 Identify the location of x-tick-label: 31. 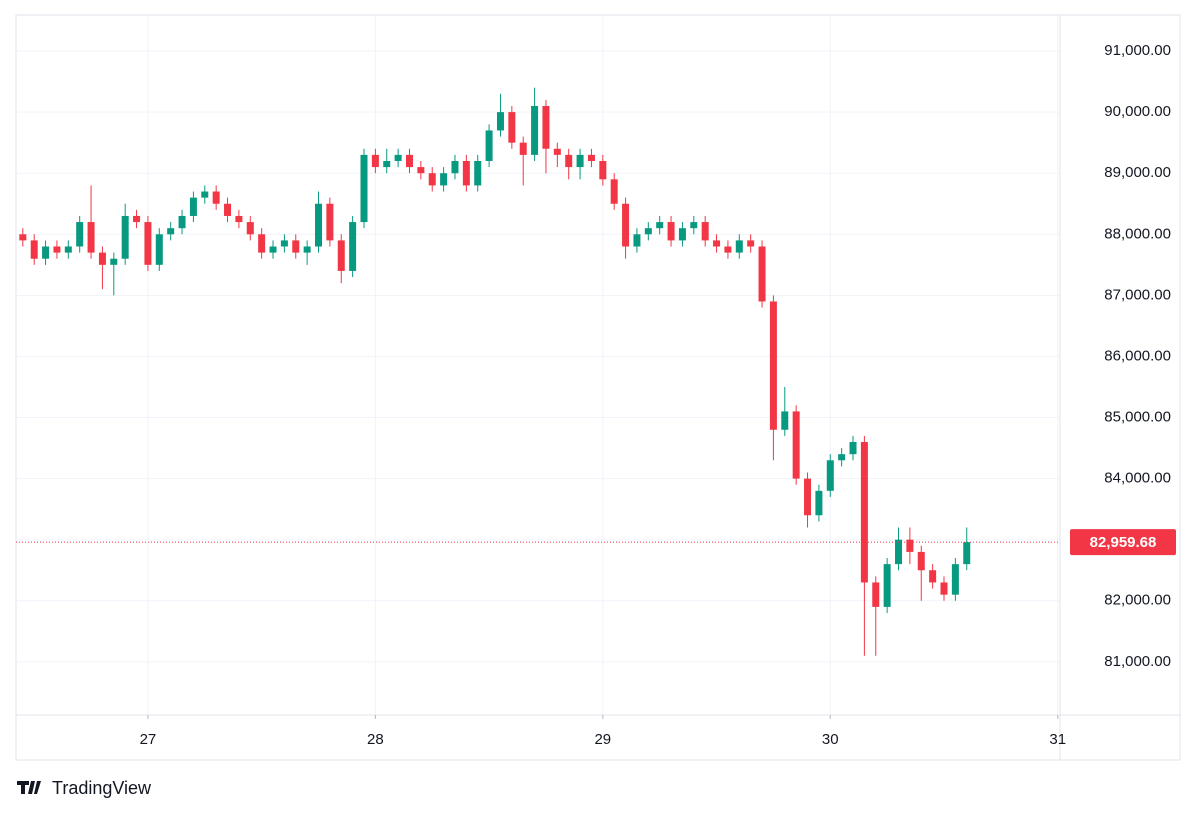
(1057, 739).